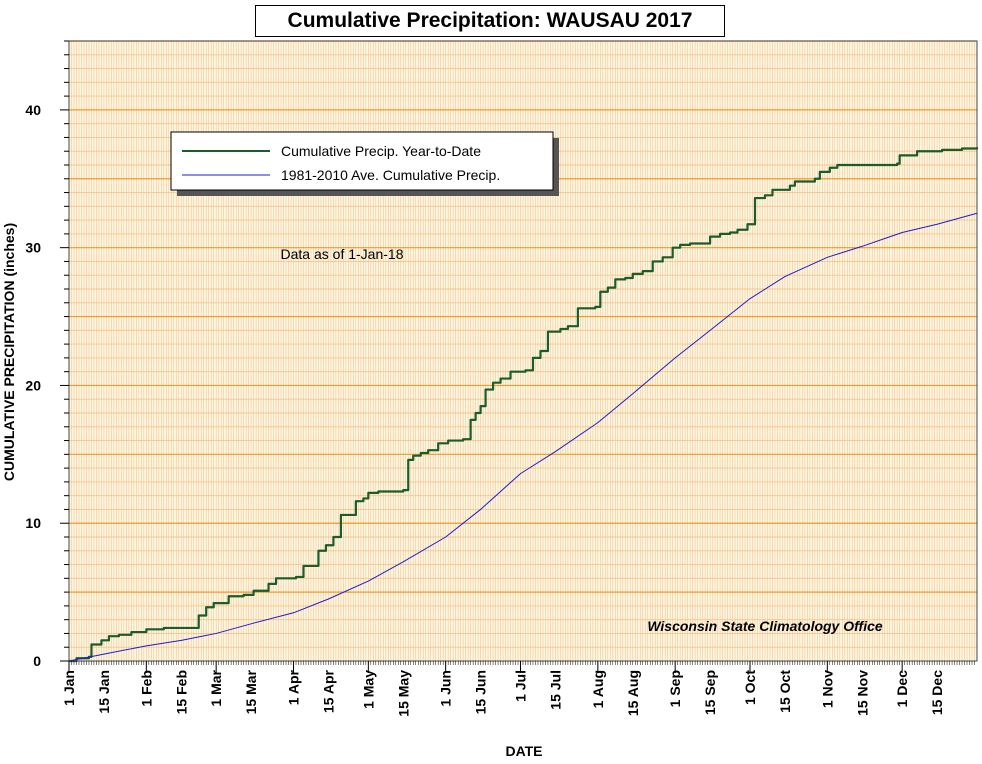 The width and height of the screenshot is (982, 764). Describe the element at coordinates (521, 686) in the screenshot. I see `x-tick-label: 1 Jul` at that location.